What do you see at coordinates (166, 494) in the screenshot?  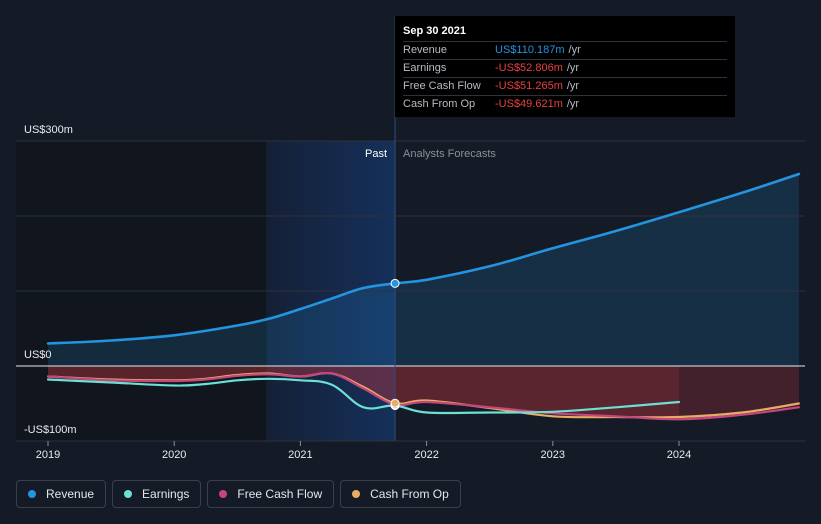 I see `legend-label: Earnings` at bounding box center [166, 494].